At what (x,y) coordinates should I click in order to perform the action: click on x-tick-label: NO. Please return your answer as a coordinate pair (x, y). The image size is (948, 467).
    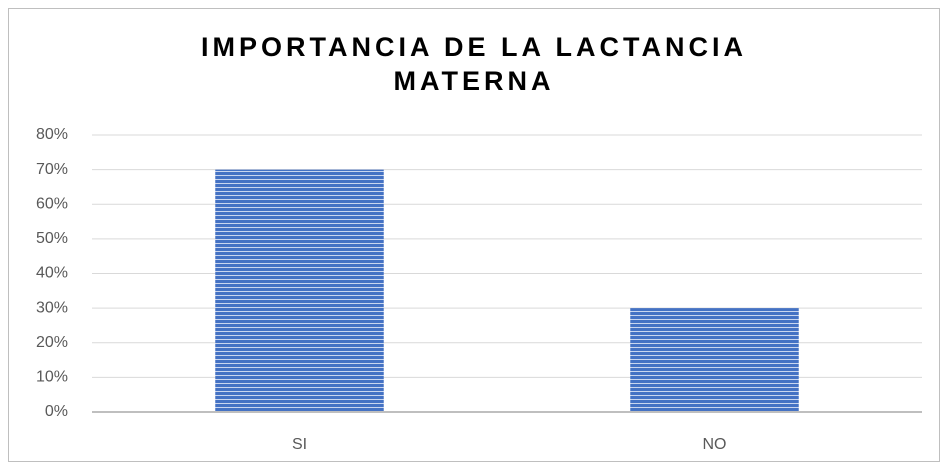
    Looking at the image, I should click on (715, 444).